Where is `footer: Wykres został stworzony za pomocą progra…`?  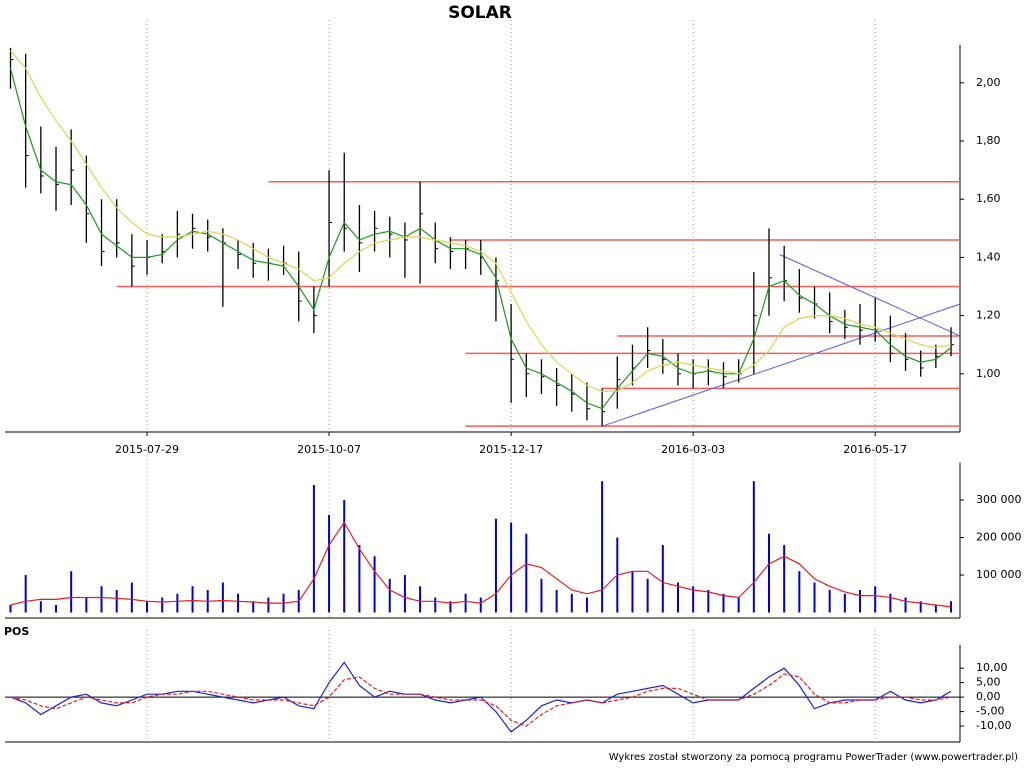 footer: Wykres został stworzony za pomocą progra… is located at coordinates (813, 757).